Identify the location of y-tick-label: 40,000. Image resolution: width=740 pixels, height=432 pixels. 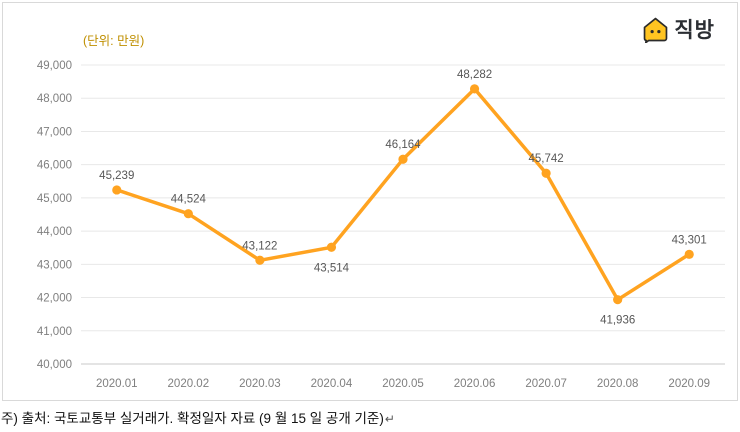
(54, 365).